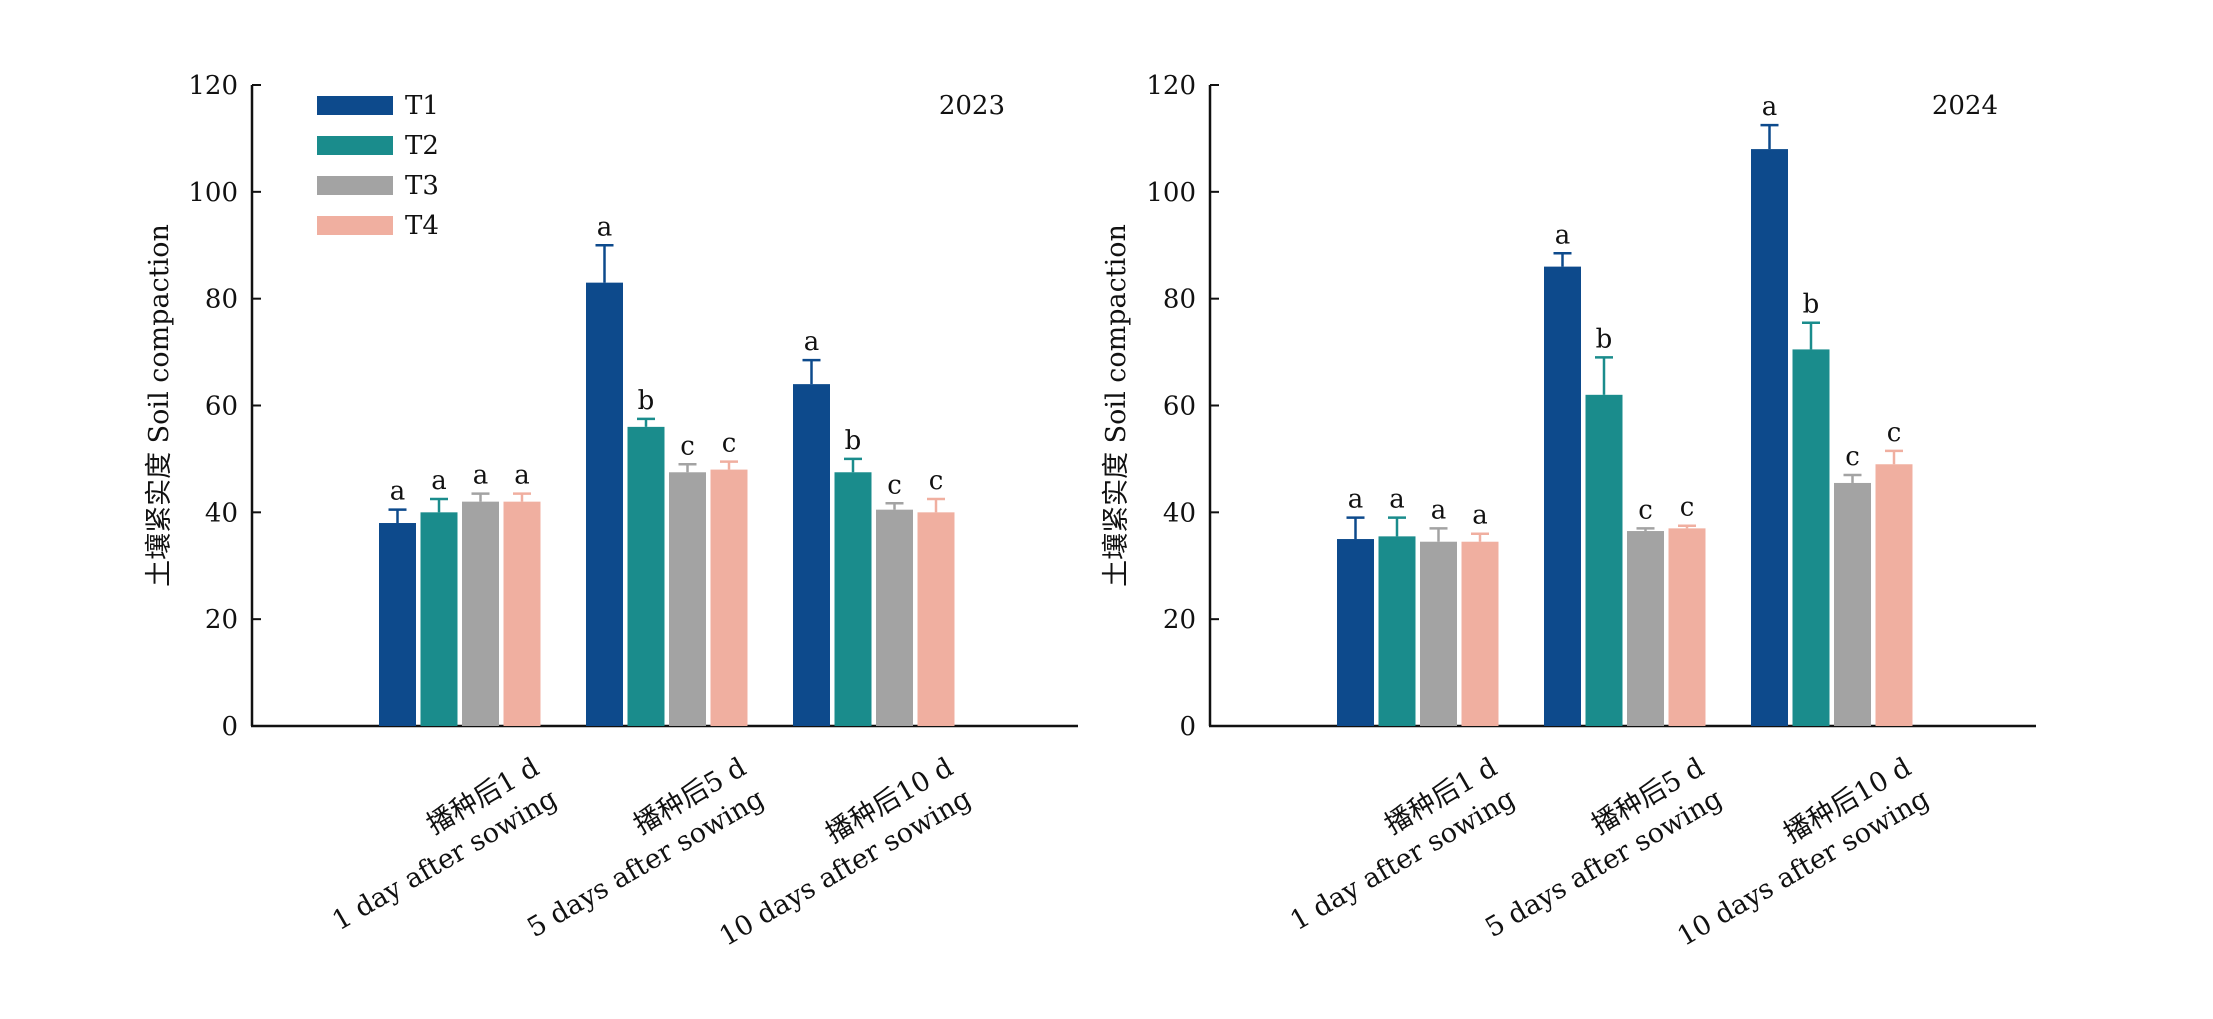 The image size is (2213, 1019). Describe the element at coordinates (355, 145) in the screenshot. I see `legend-swatch-T2` at that location.